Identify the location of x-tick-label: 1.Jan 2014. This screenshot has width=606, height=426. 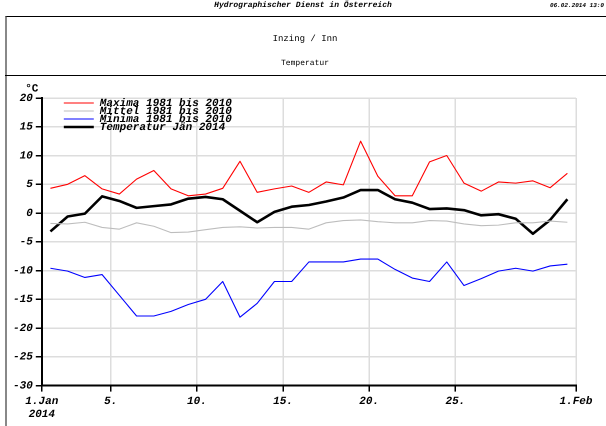
(42, 409).